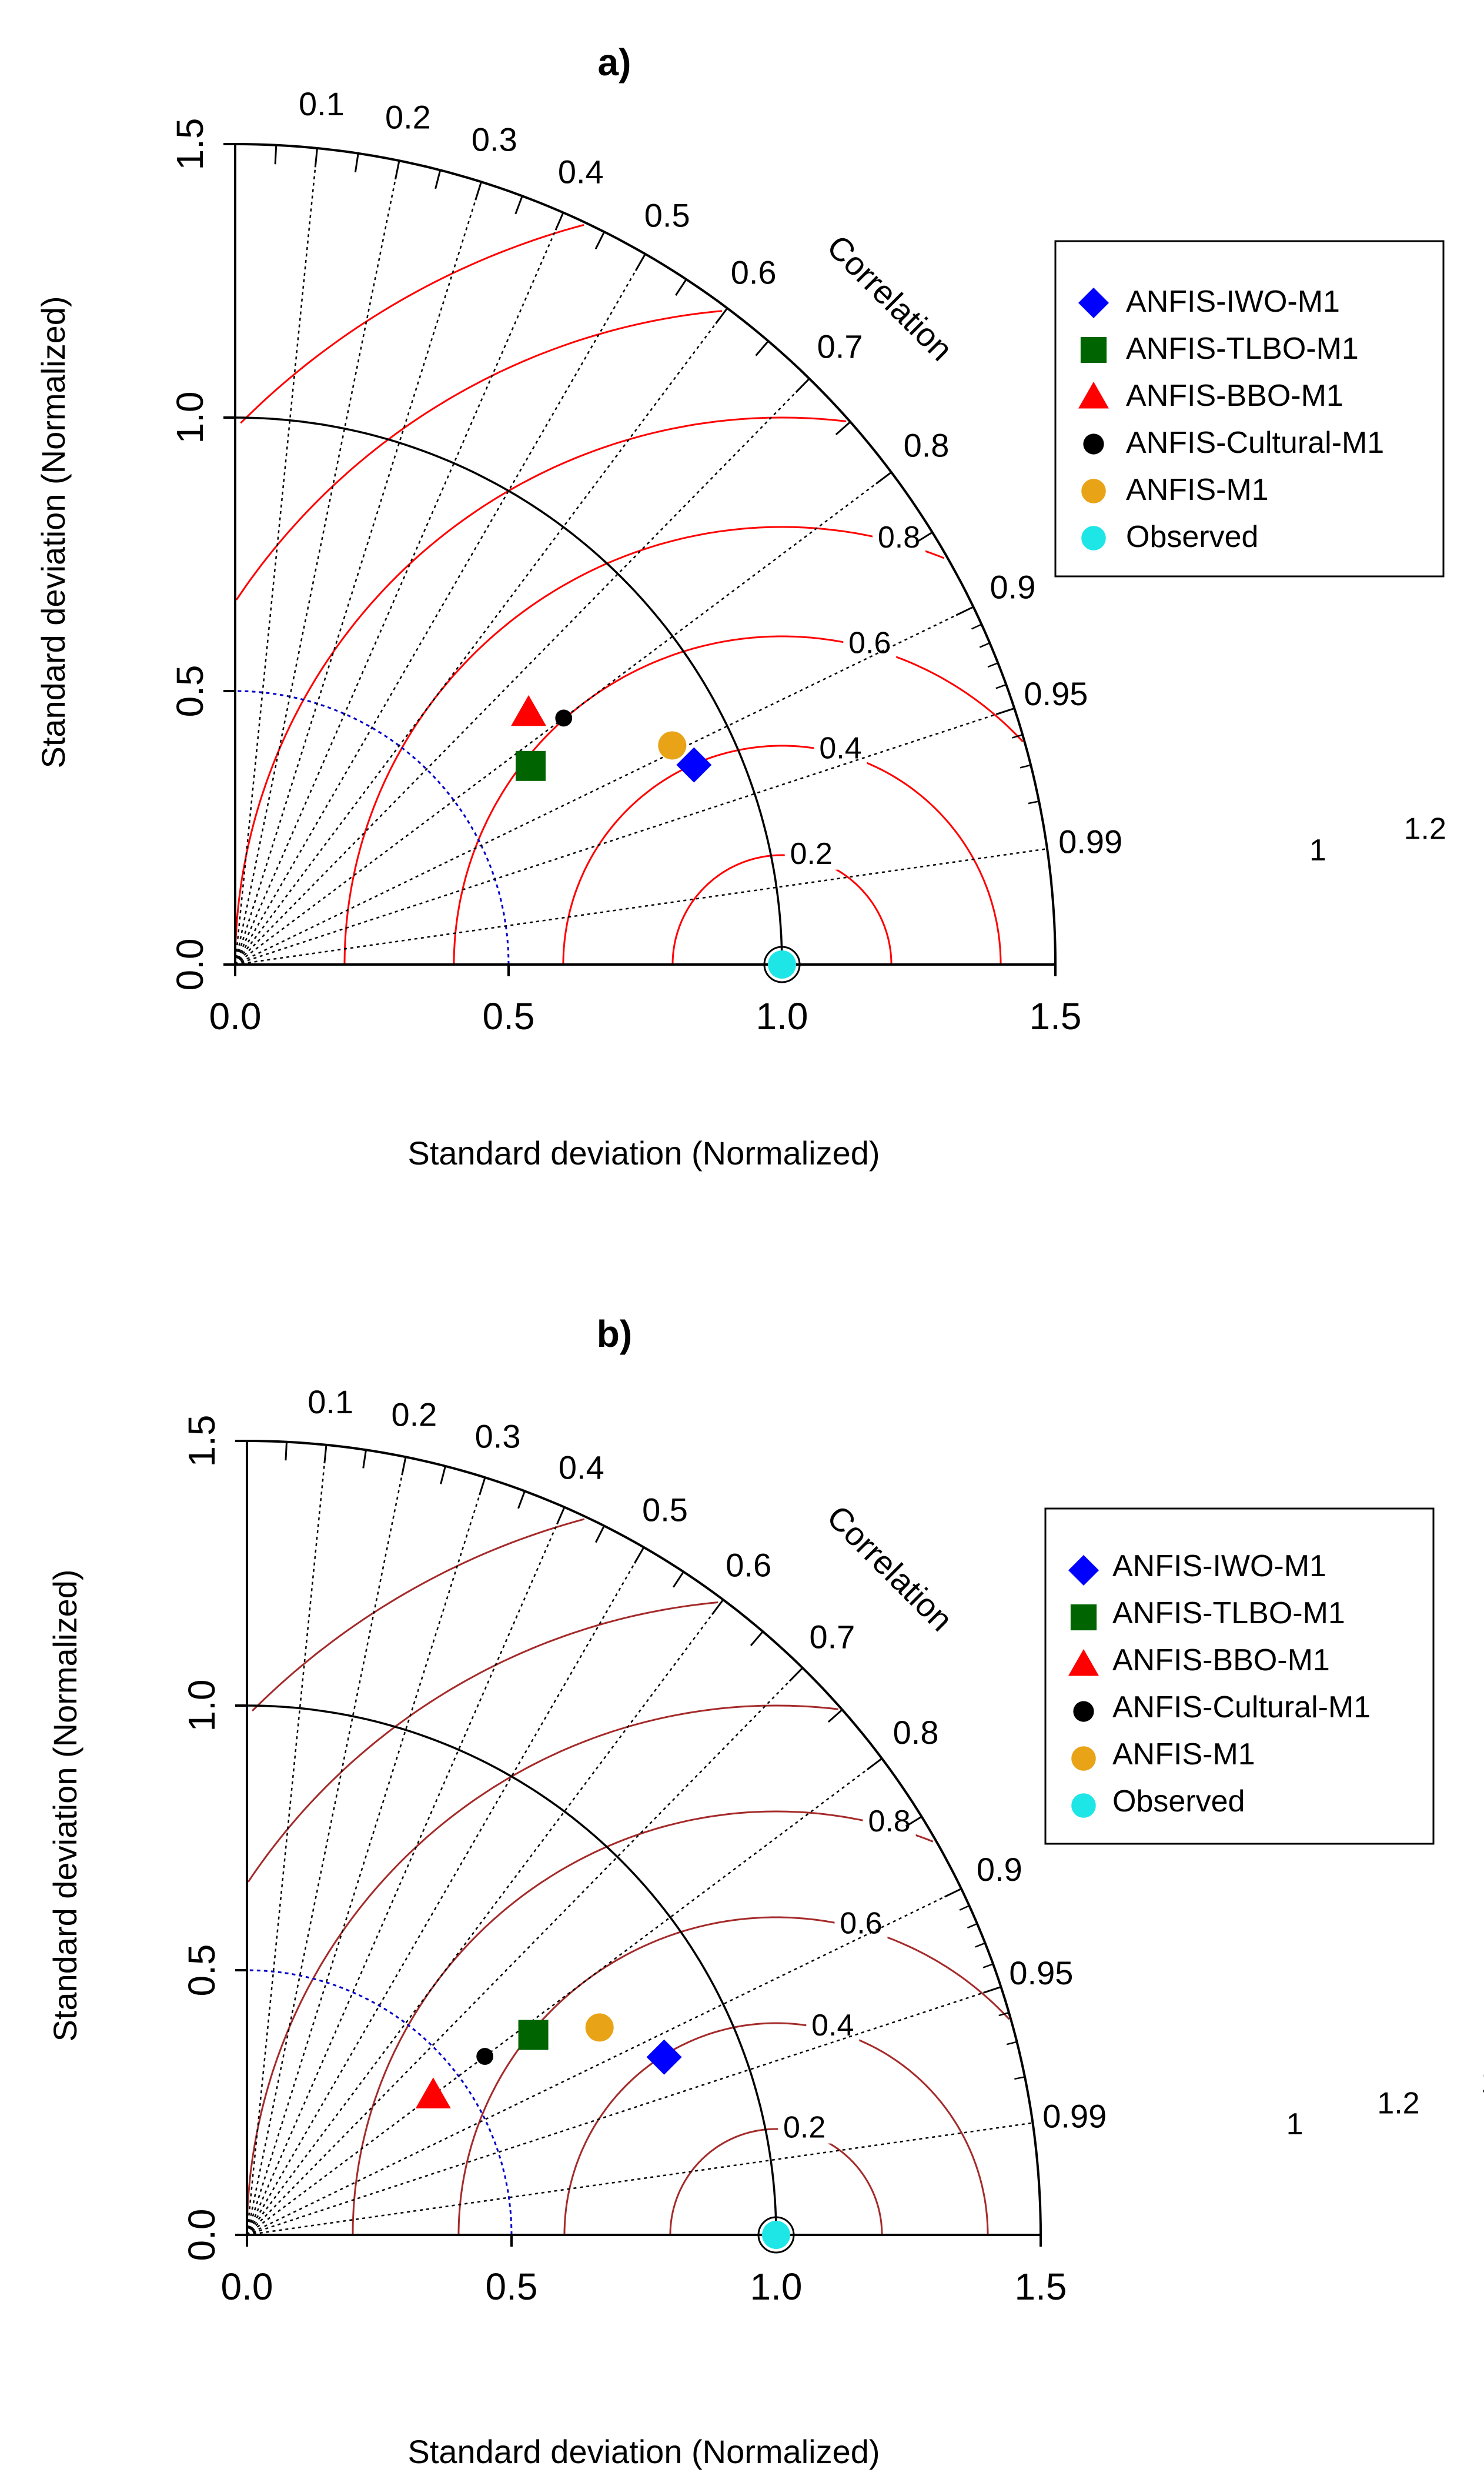 The width and height of the screenshot is (1484, 2486). Describe the element at coordinates (667, 214) in the screenshot. I see `correlation-label: 0.5` at that location.